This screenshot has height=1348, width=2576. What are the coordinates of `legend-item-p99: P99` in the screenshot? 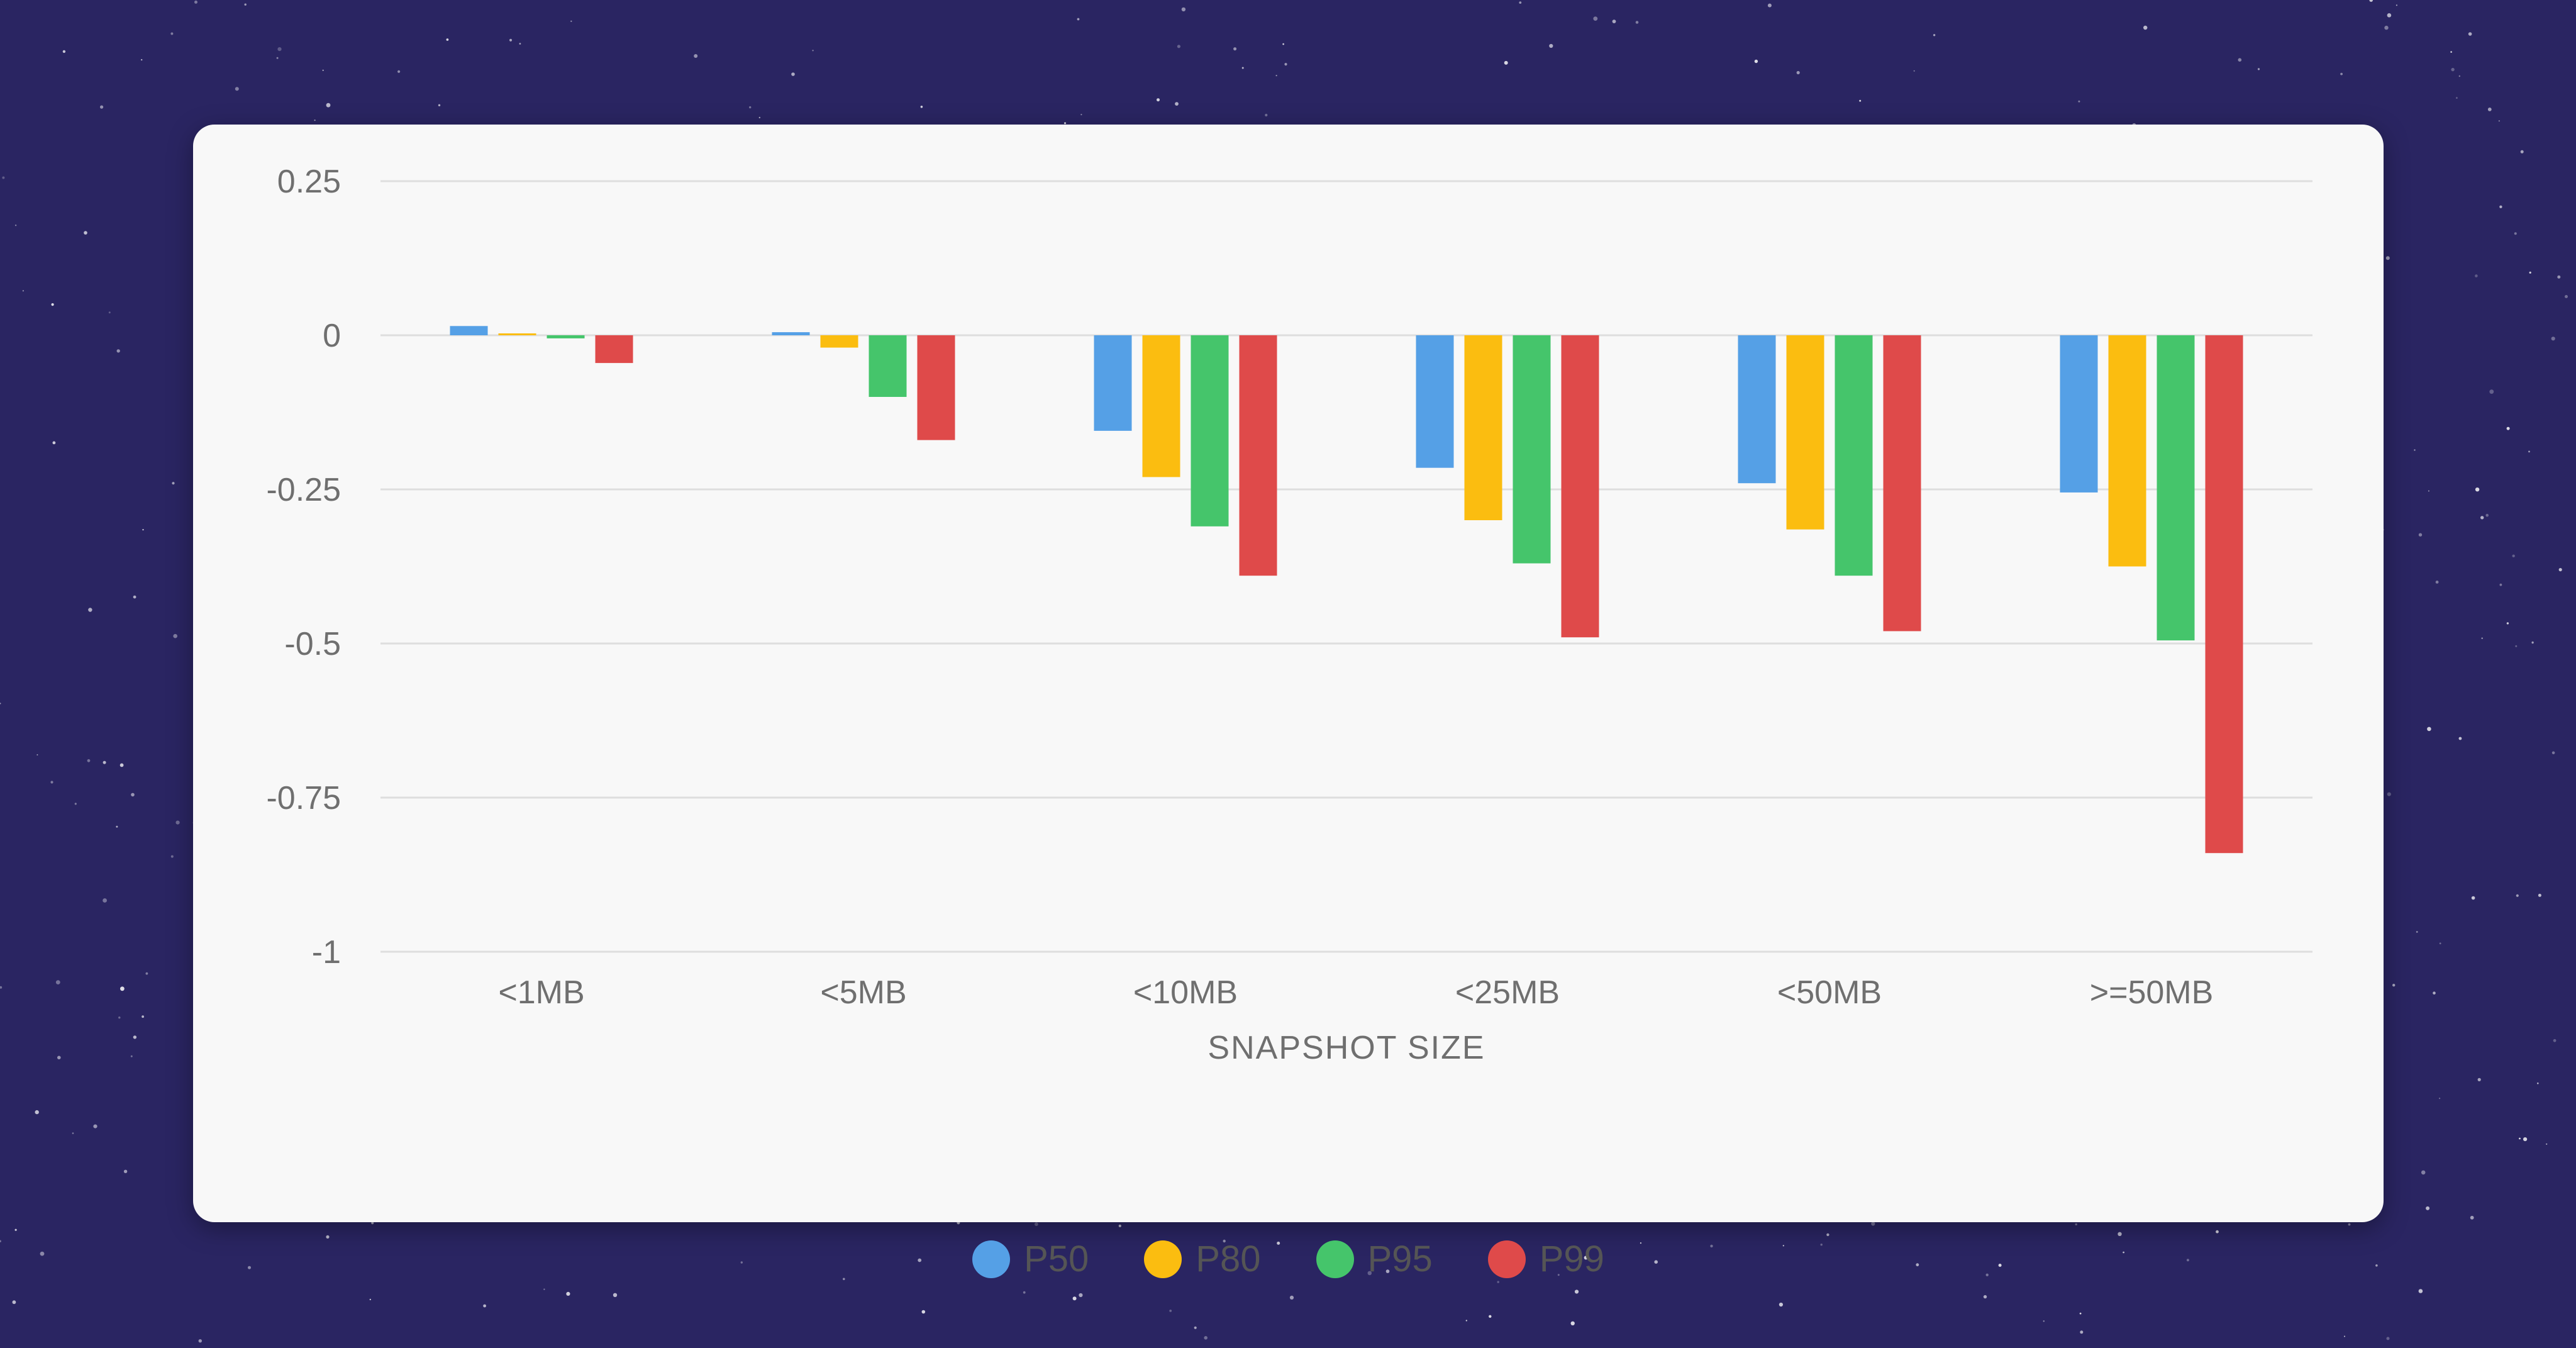 It's located at (1545, 1259).